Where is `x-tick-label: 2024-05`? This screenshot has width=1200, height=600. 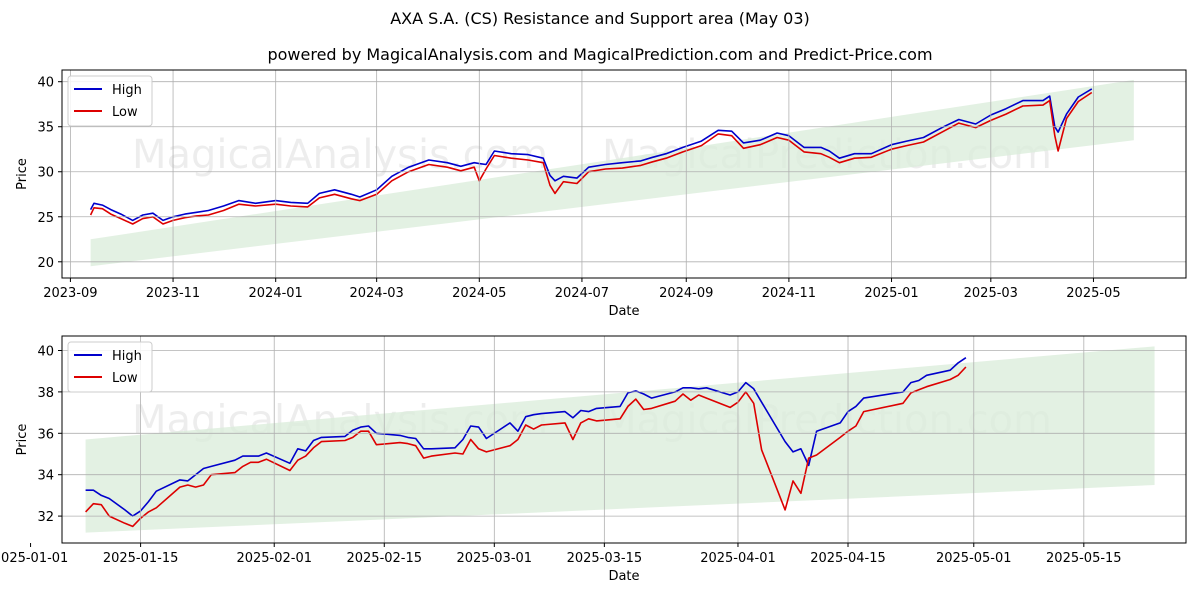 x-tick-label: 2024-05 is located at coordinates (479, 293).